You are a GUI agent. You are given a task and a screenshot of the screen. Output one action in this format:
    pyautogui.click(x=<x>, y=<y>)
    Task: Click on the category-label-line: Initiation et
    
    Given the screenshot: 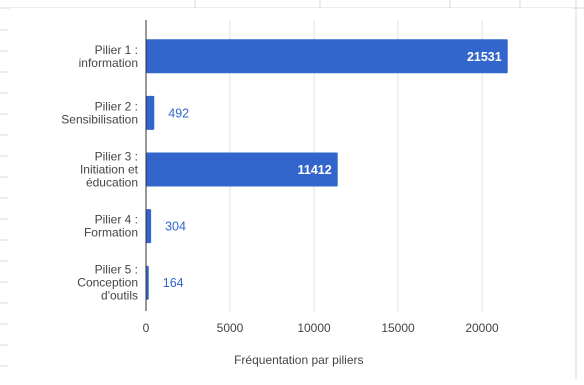 What is the action you would take?
    pyautogui.click(x=109, y=170)
    